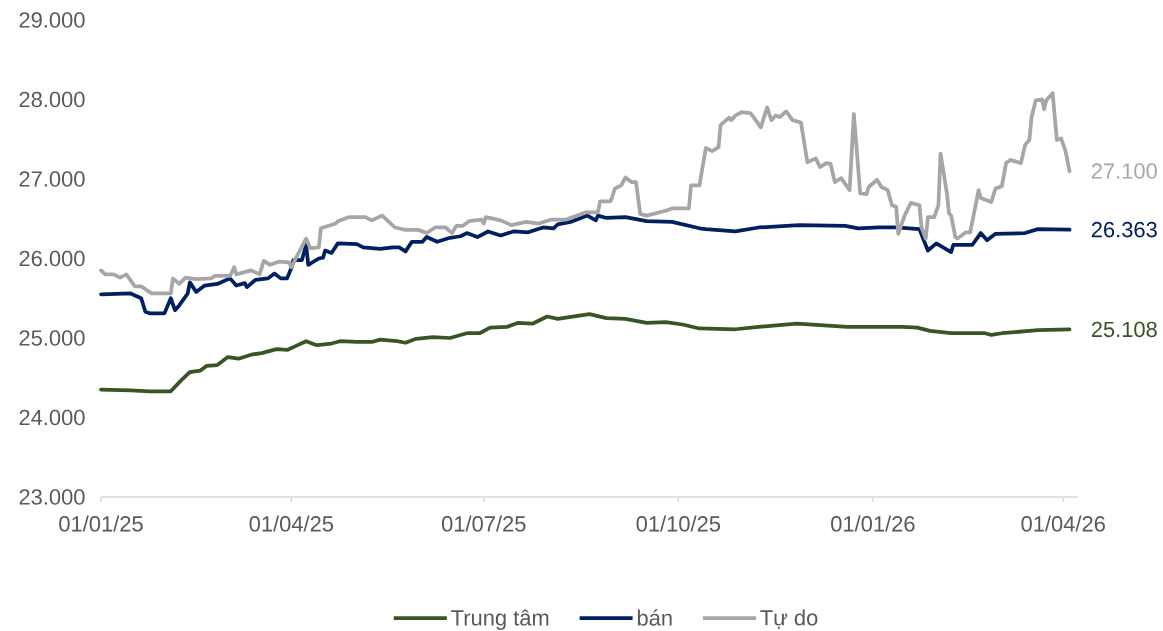 This screenshot has height=631, width=1163. Describe the element at coordinates (52, 99) in the screenshot. I see `y-tick-label: 28.000` at that location.